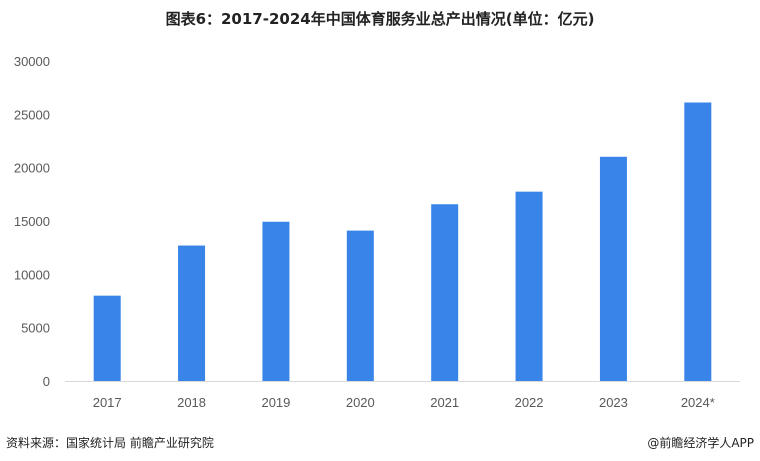 The image size is (760, 461). I want to click on y-tick-label: 30000, so click(32, 61).